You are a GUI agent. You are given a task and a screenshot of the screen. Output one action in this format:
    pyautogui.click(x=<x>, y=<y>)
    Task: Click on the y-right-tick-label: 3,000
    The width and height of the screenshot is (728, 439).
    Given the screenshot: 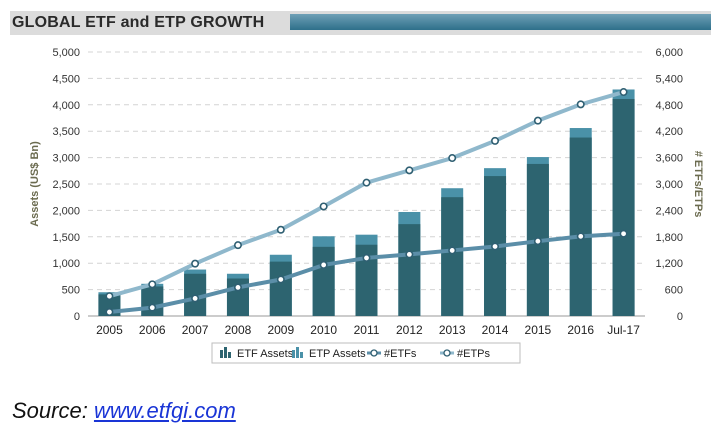 What is the action you would take?
    pyautogui.click(x=669, y=185)
    